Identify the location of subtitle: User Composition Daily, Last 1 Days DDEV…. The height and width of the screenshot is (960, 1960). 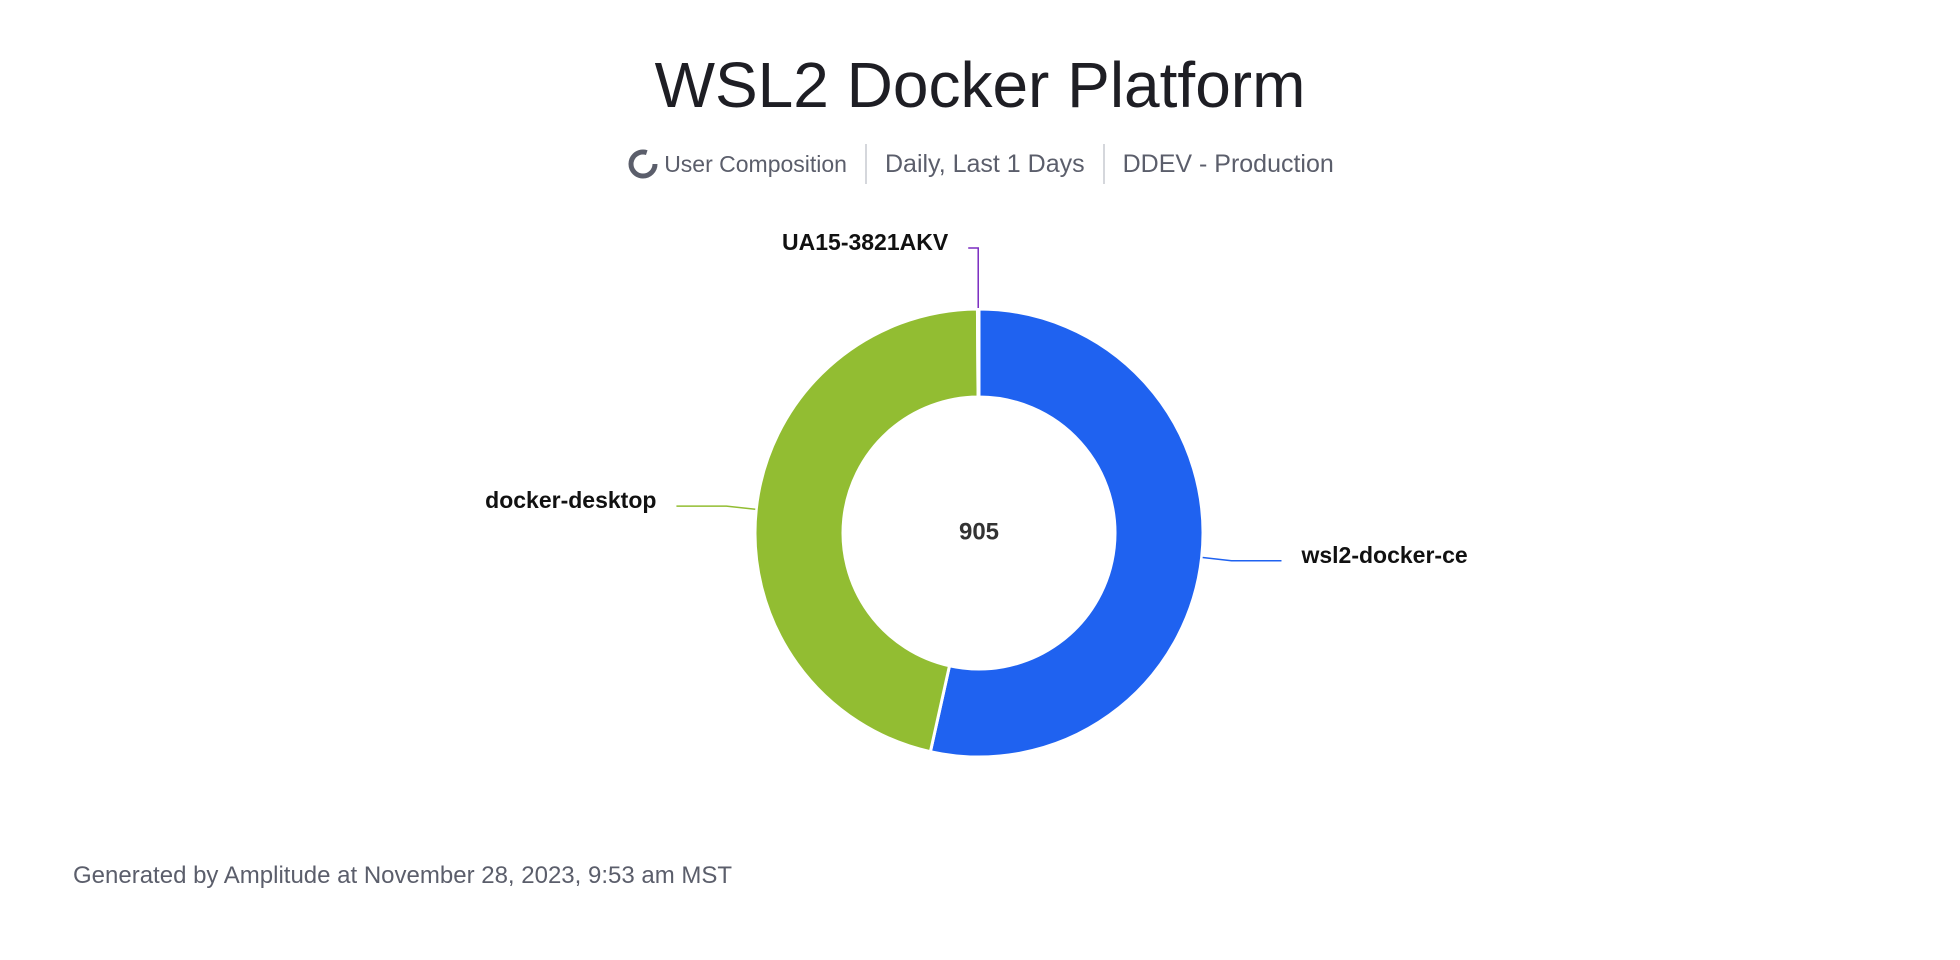
(980, 164).